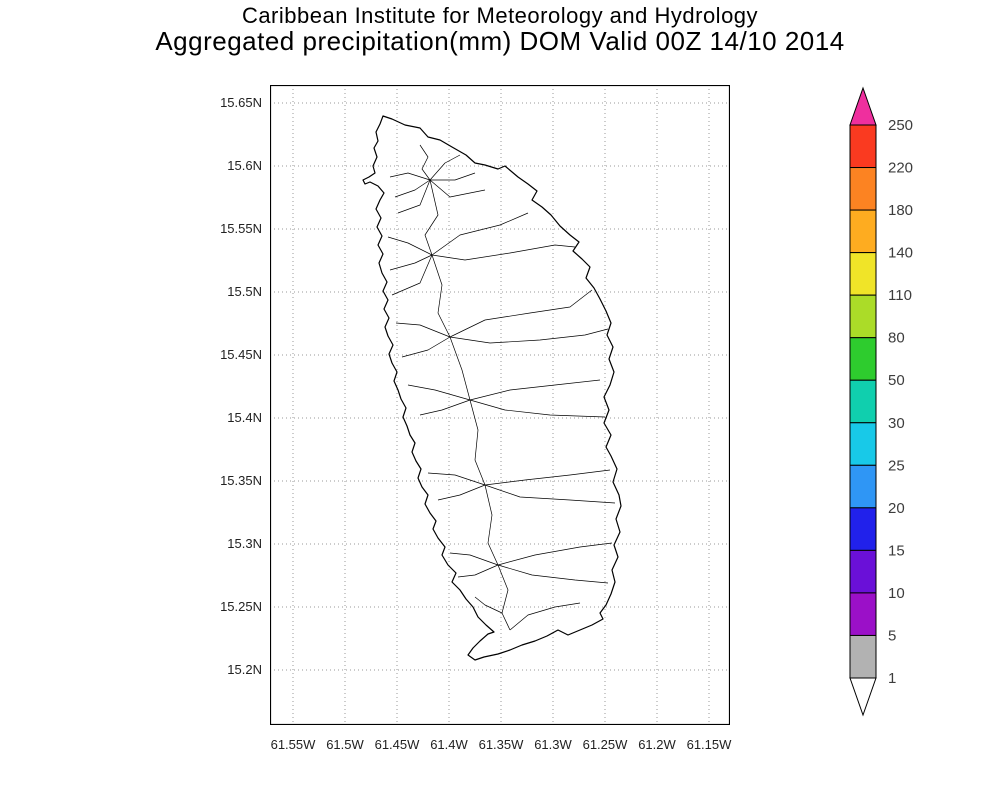 Image resolution: width=1000 pixels, height=800 pixels. I want to click on colorbar: 250 220 180 140 110 80 50 30 25 20 15 10 5 1, so click(911, 410).